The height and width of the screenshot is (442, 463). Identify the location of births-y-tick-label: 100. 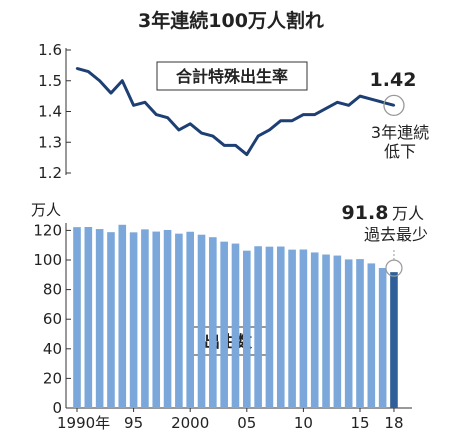
(47, 260).